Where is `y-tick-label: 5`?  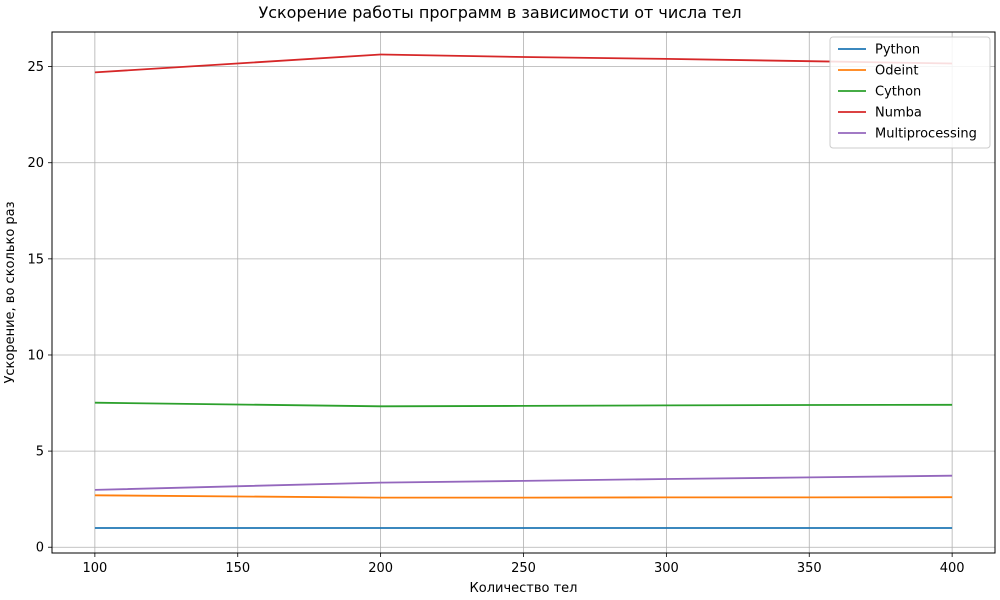
y-tick-label: 5 is located at coordinates (40, 452).